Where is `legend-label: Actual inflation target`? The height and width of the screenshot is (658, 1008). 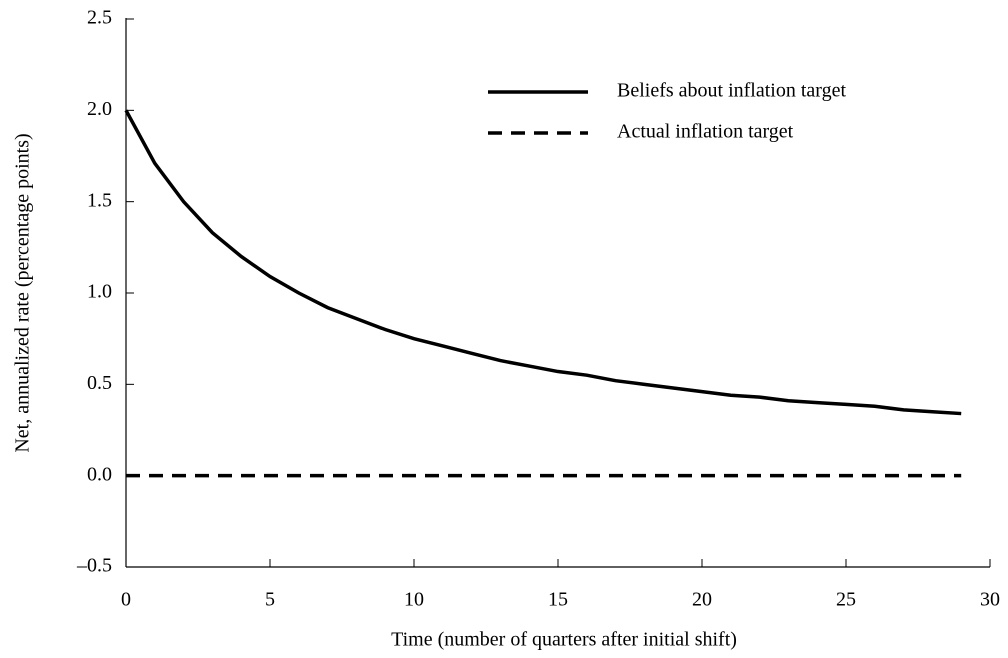
legend-label: Actual inflation target is located at coordinates (705, 132).